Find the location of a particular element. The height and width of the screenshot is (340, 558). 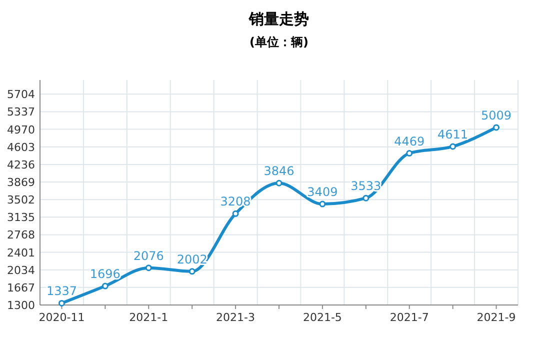

data-label: 3409 is located at coordinates (322, 192).